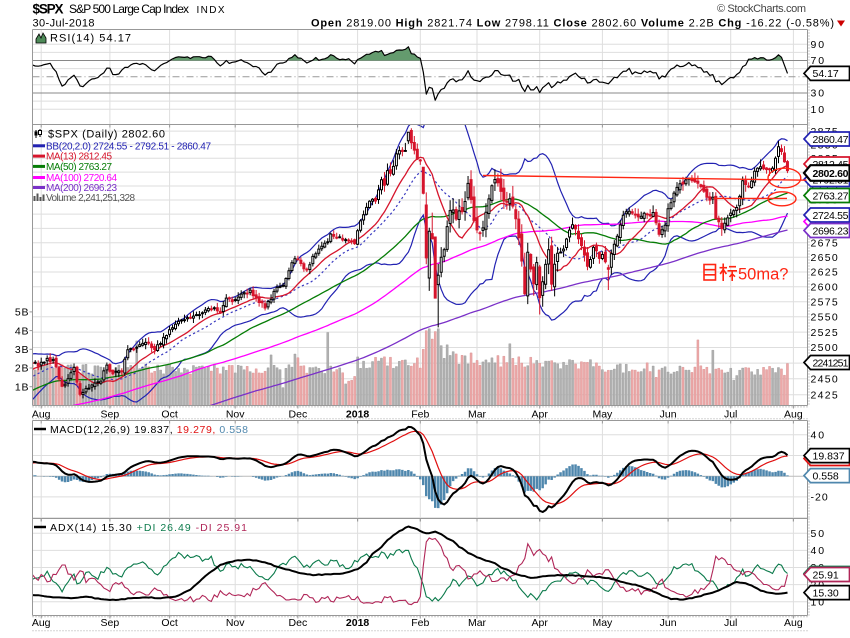  I want to click on svg-text: 2860.47, so click(831, 140).